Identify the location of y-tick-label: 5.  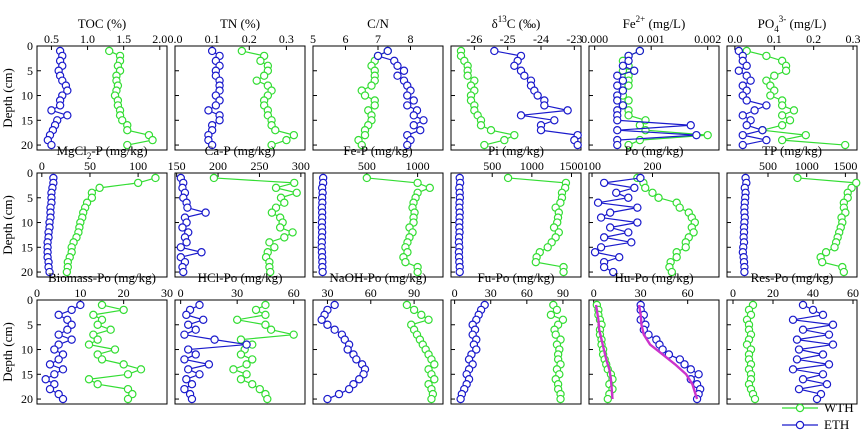
(30, 325).